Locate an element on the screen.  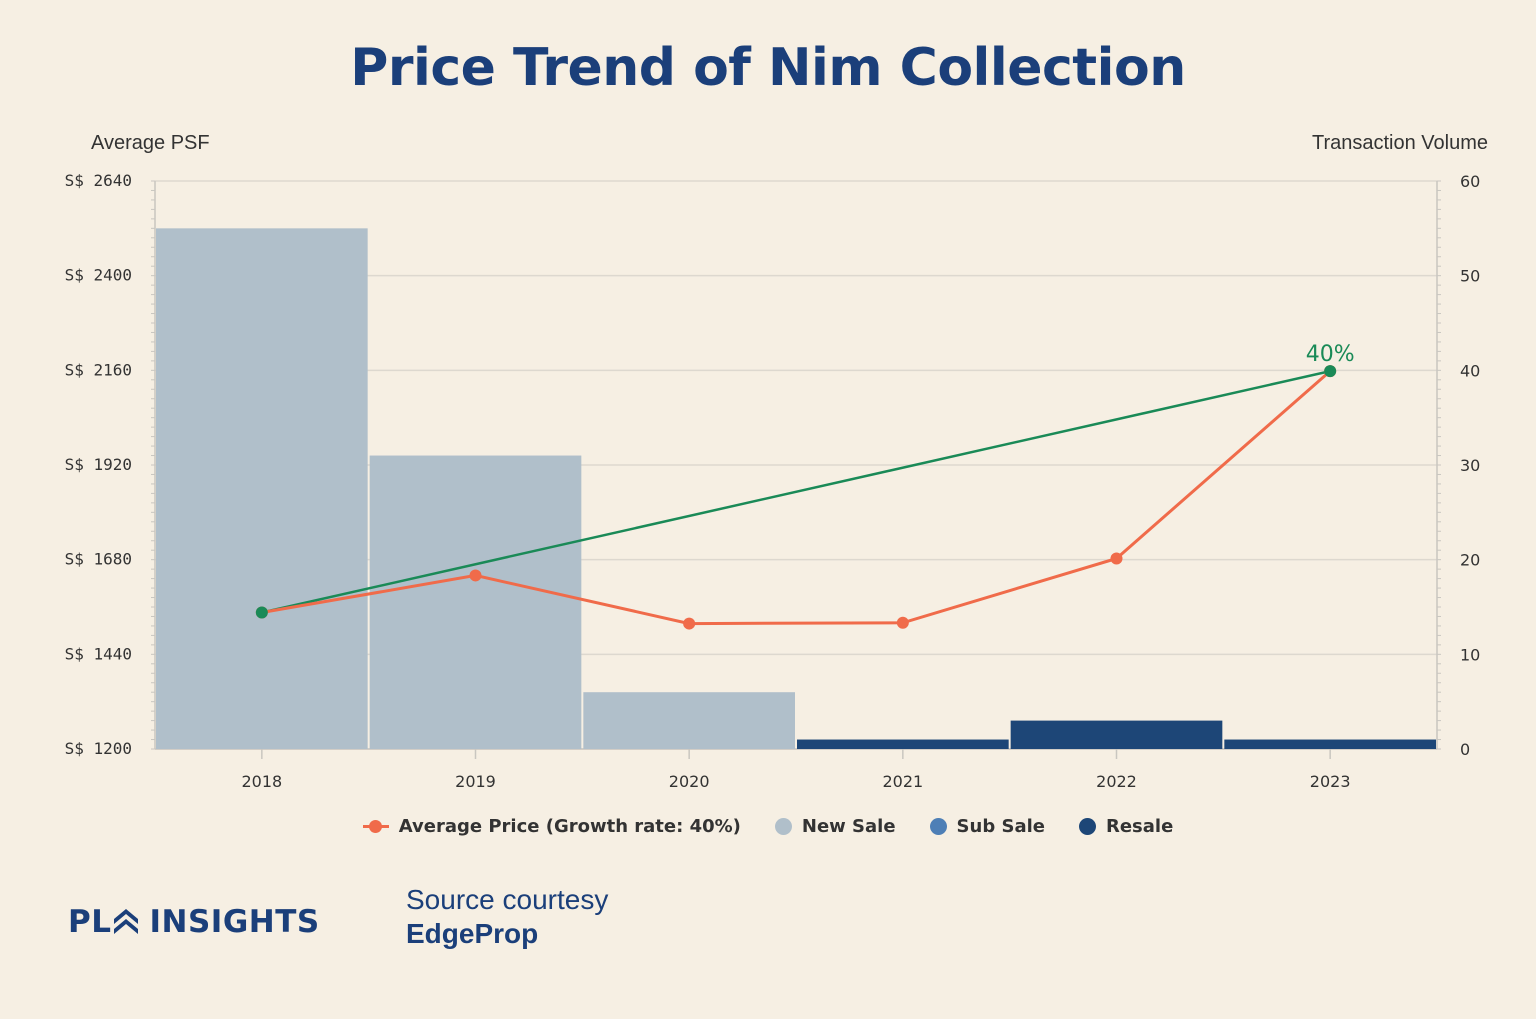
x-tick-label: 2022 is located at coordinates (1116, 781).